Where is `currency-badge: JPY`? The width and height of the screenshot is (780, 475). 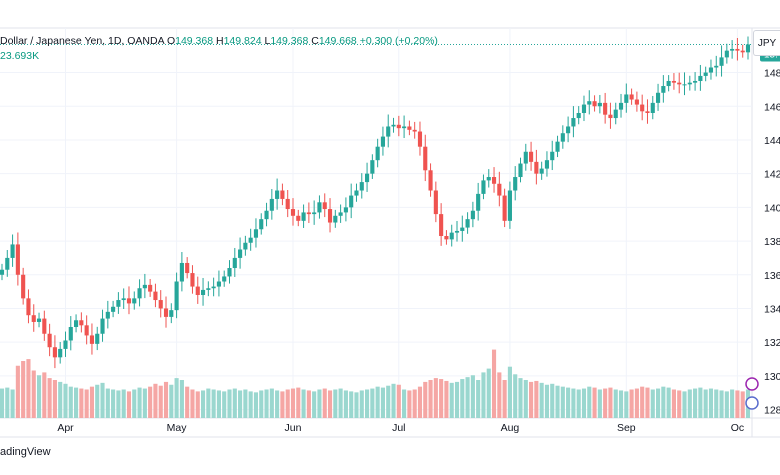 currency-badge: JPY is located at coordinates (766, 43).